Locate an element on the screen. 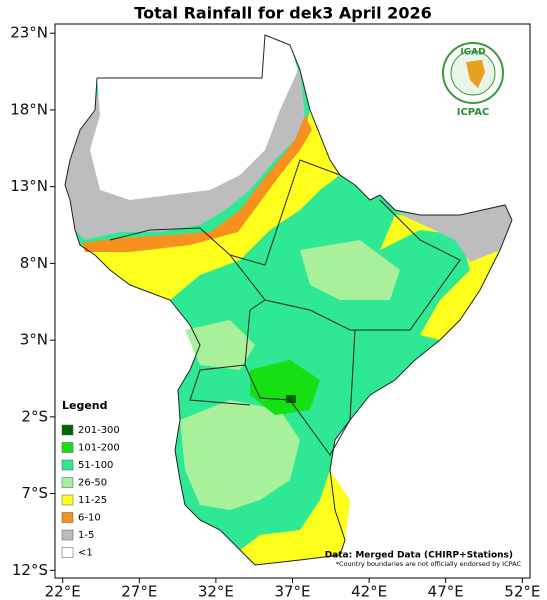  region-white is located at coordinates (194, 117).